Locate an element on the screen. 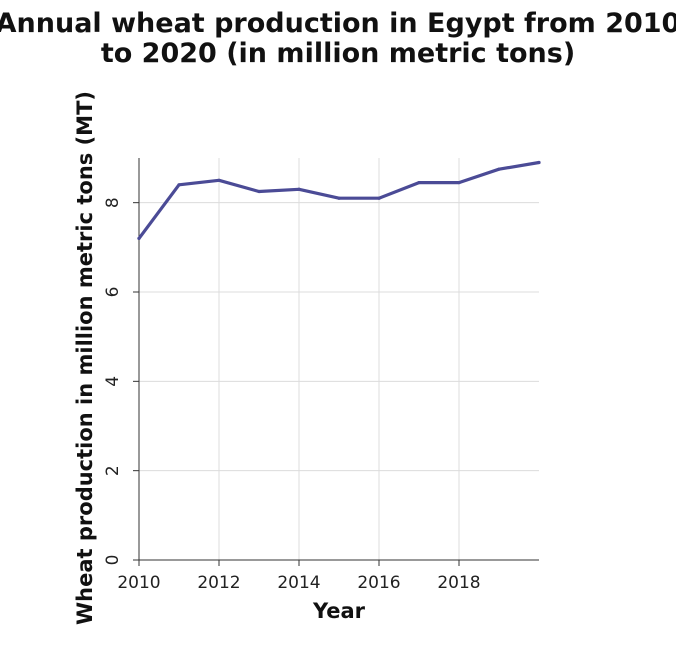  series is located at coordinates (339, 200).